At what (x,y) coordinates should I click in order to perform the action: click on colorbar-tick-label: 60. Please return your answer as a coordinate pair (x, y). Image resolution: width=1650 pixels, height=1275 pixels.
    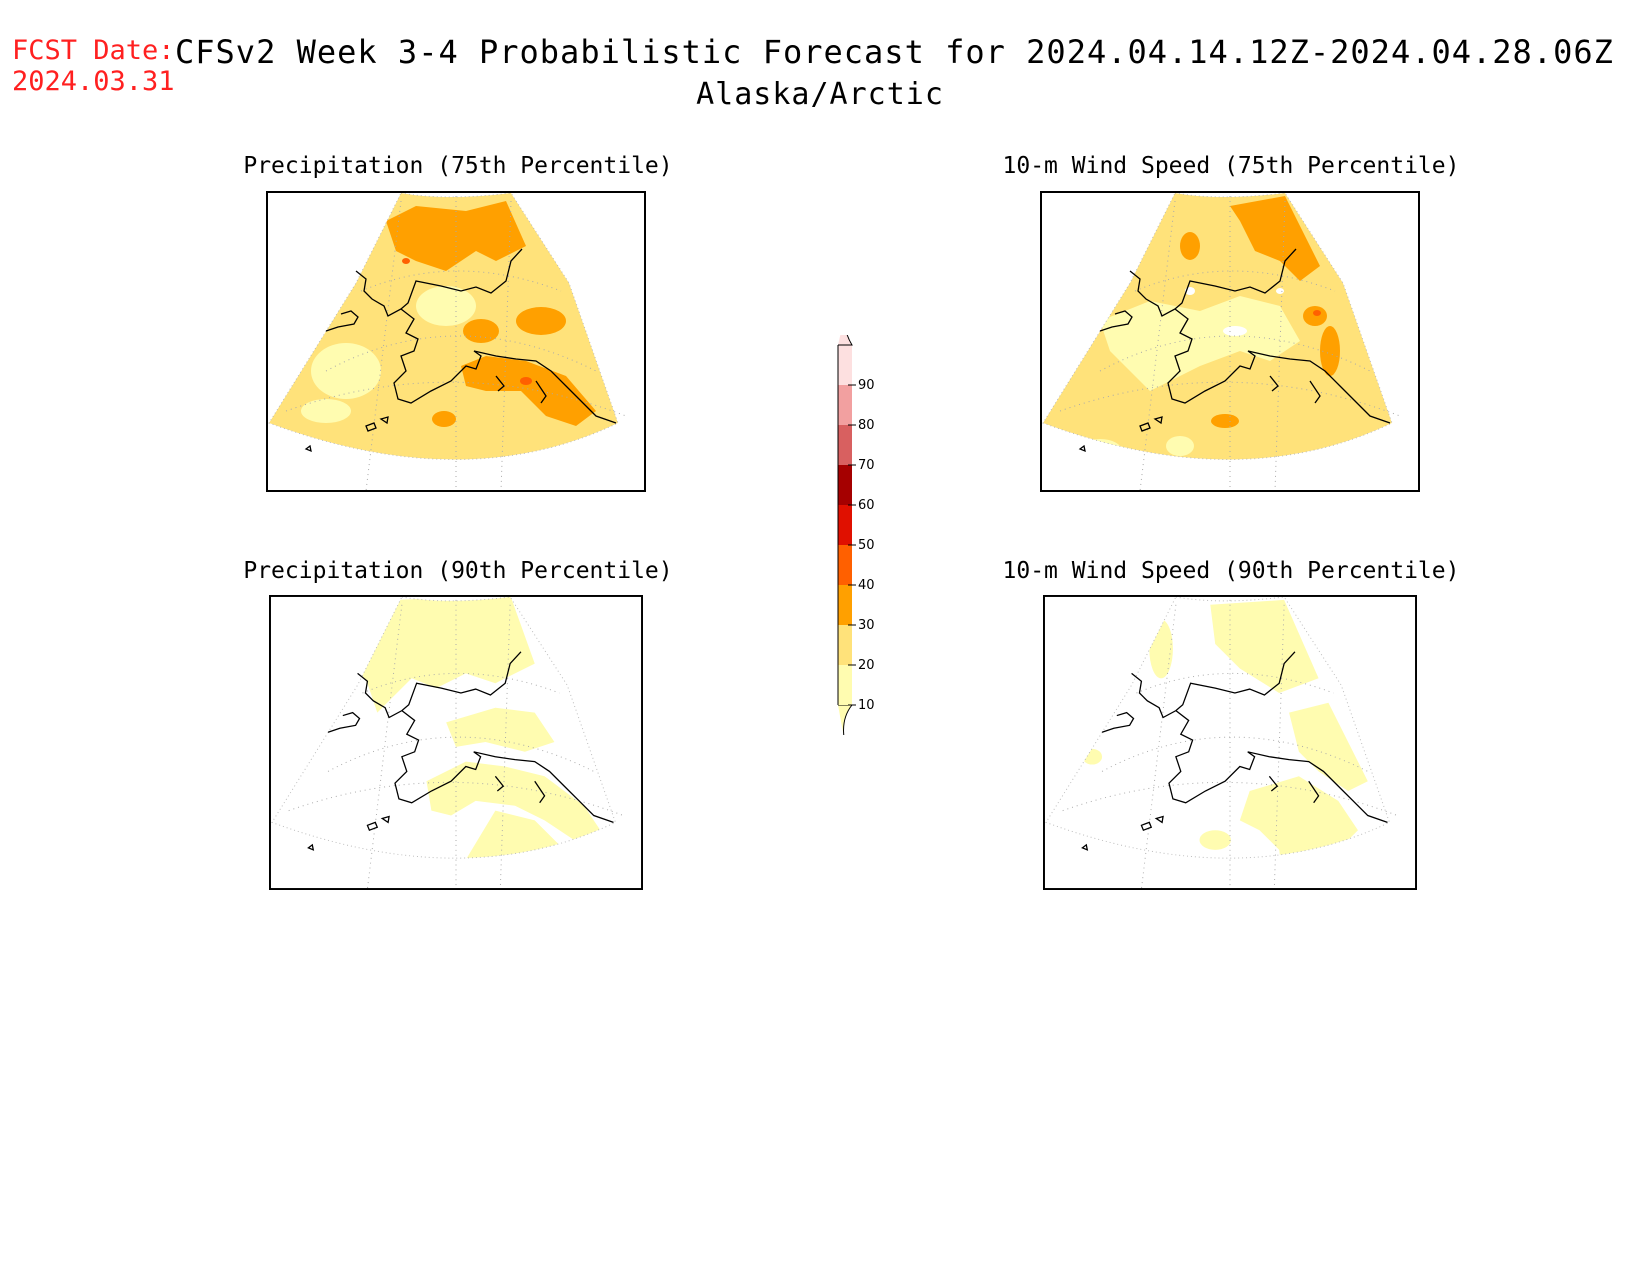
    Looking at the image, I should click on (866, 505).